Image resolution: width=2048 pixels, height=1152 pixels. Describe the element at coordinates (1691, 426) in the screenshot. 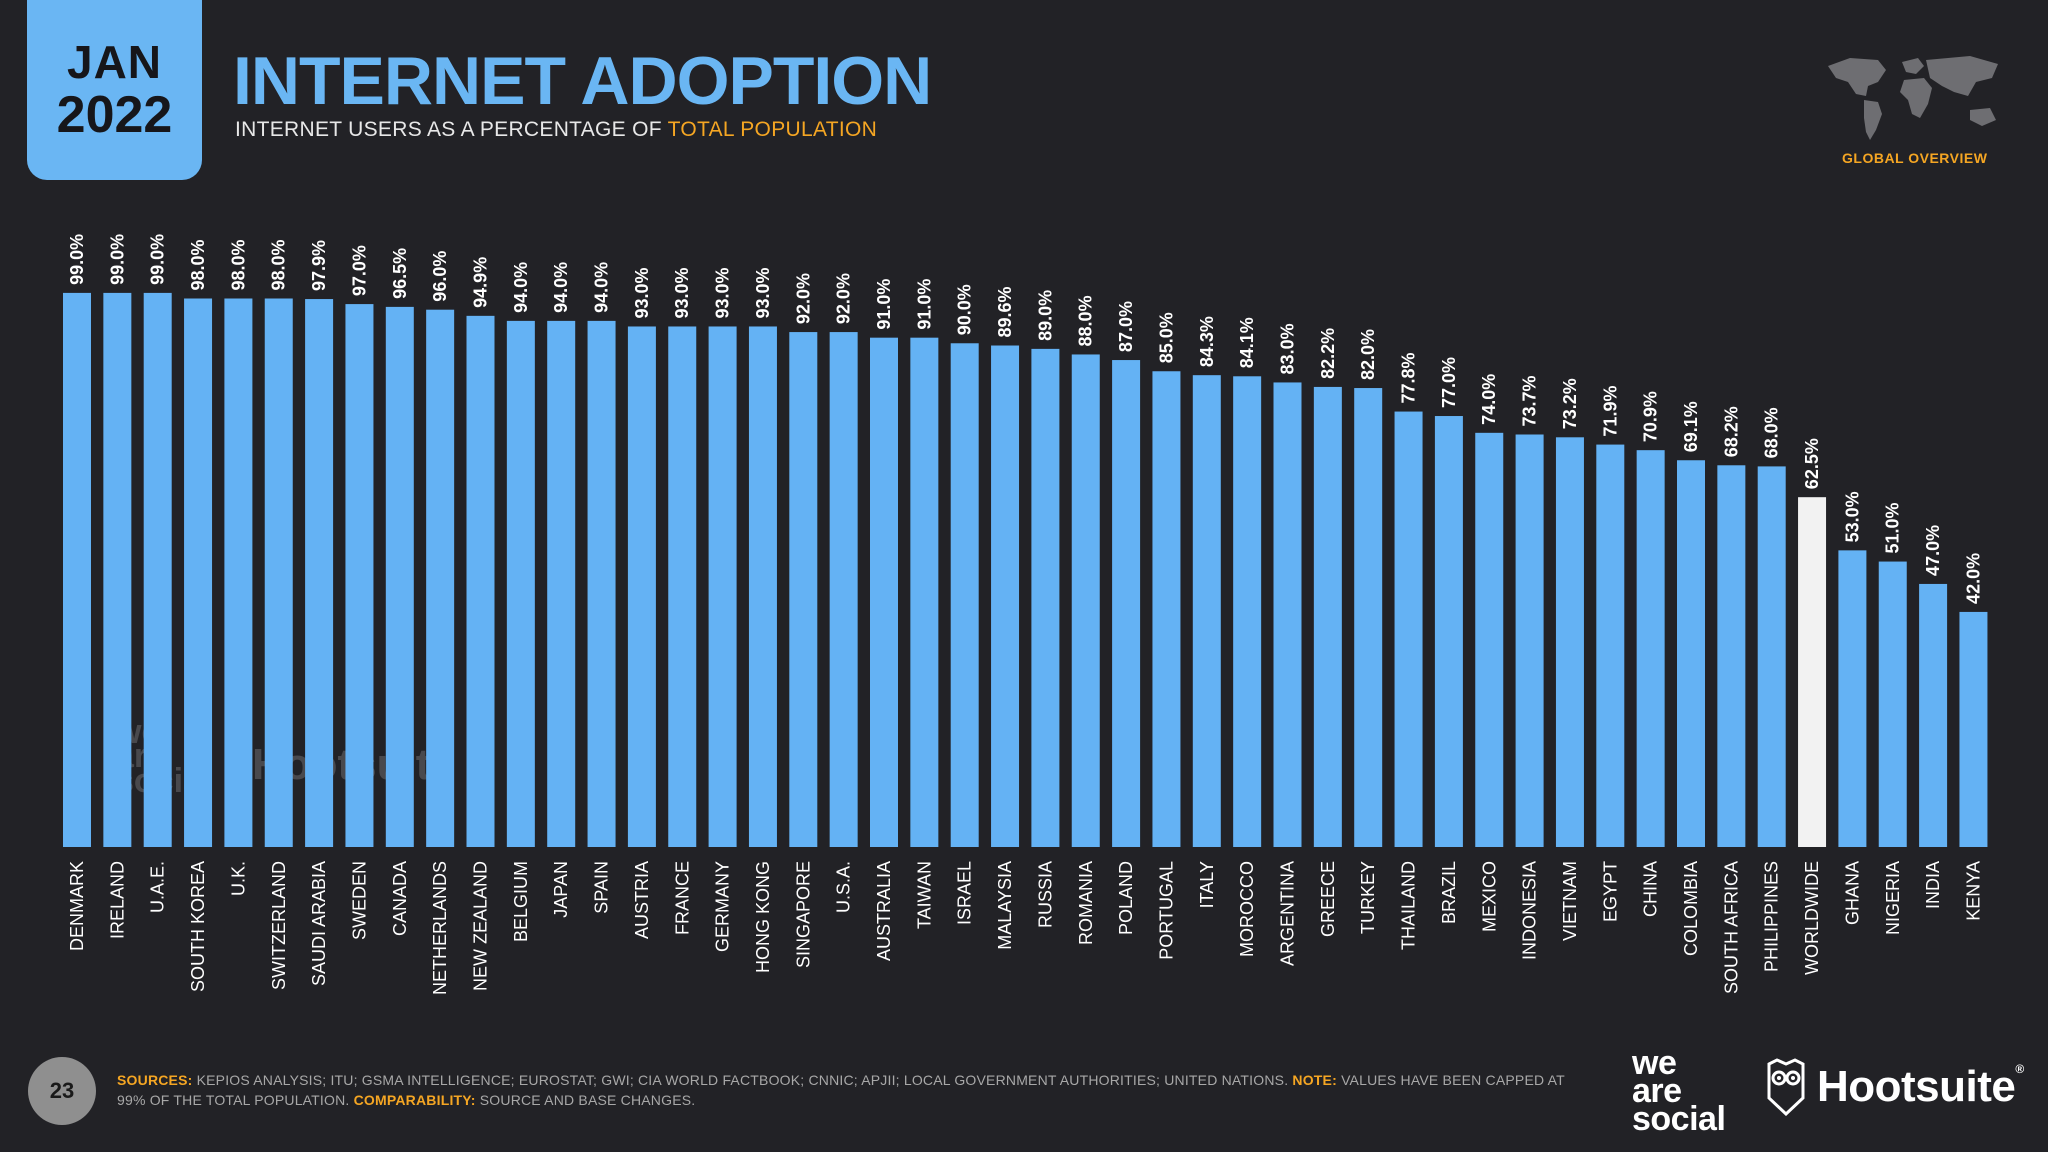

I see `value-label-colombia: 69.1%` at that location.